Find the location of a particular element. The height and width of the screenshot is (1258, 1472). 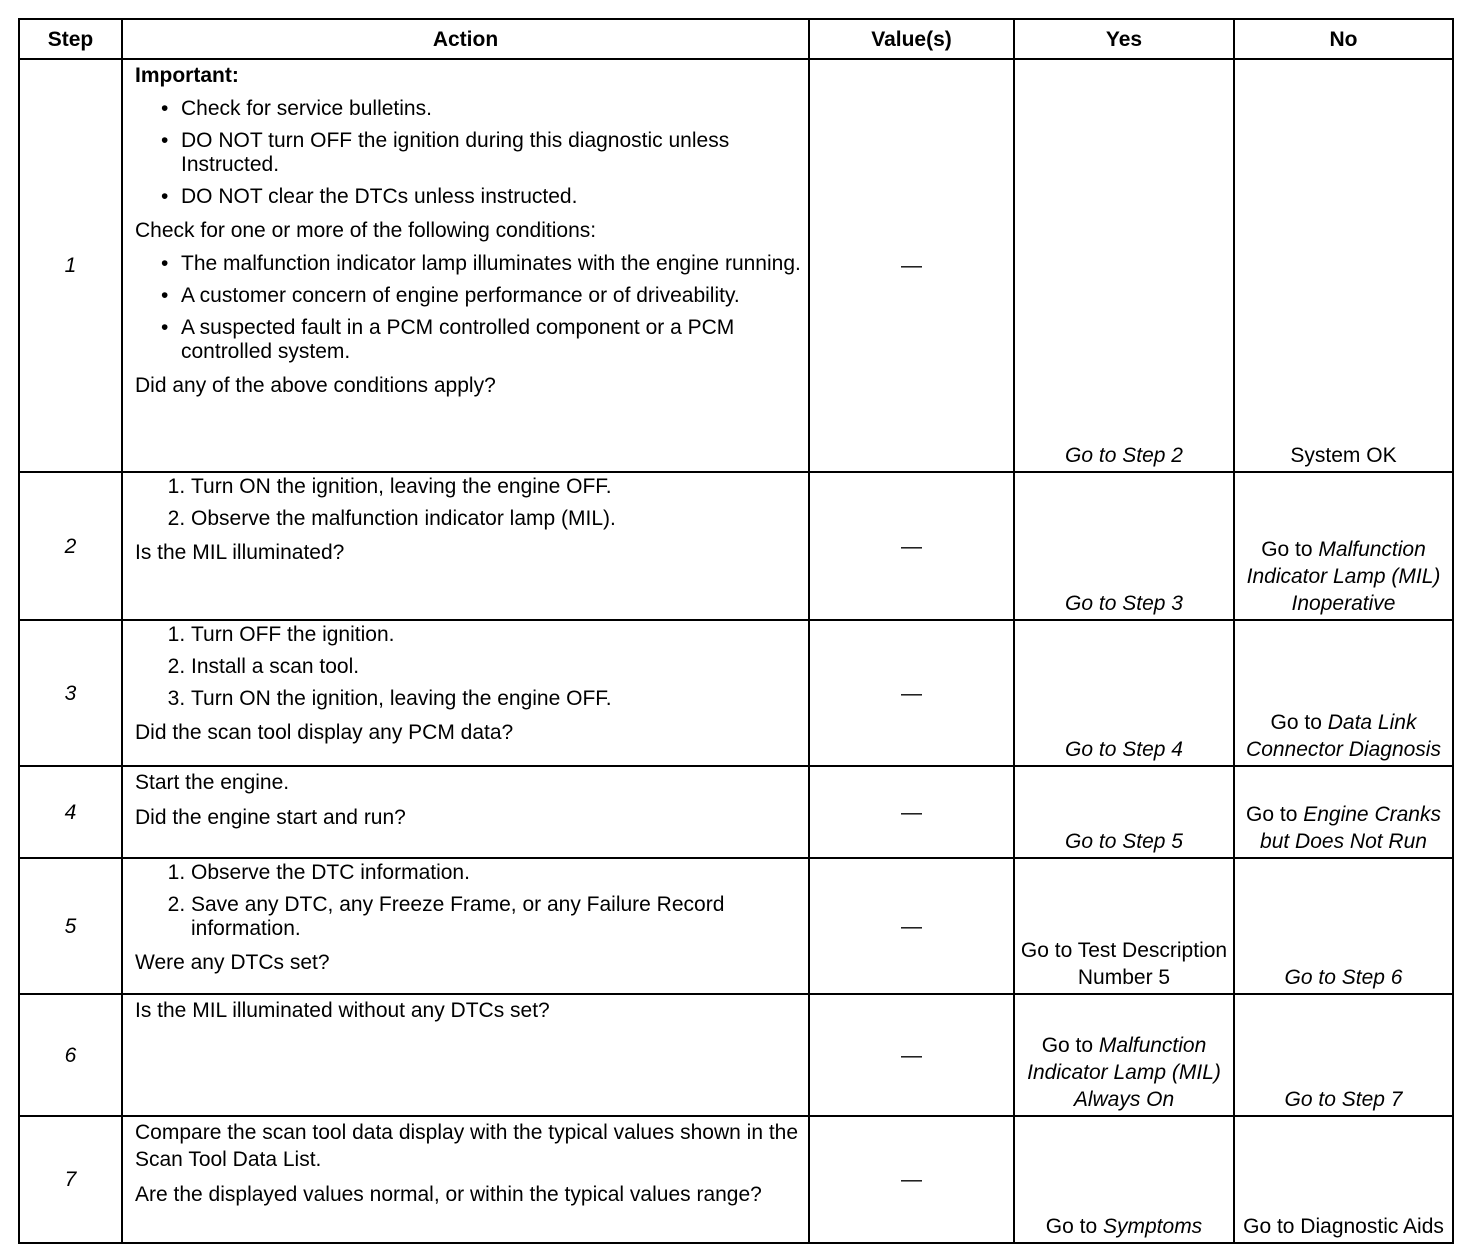

no-cell: Go to Data Link Connector Diagnosis is located at coordinates (1343, 693).